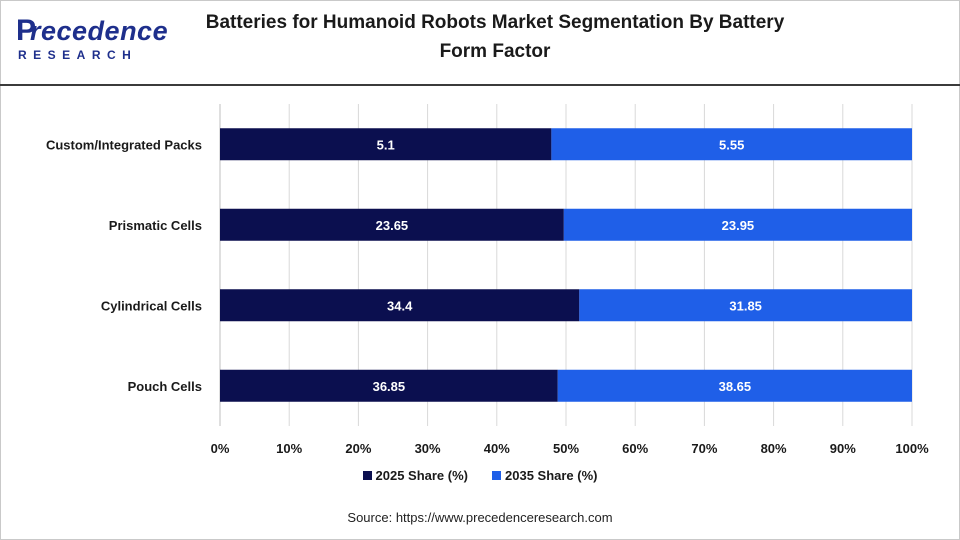 The height and width of the screenshot is (540, 960). What do you see at coordinates (165, 386) in the screenshot?
I see `category-label: Pouch Cells` at bounding box center [165, 386].